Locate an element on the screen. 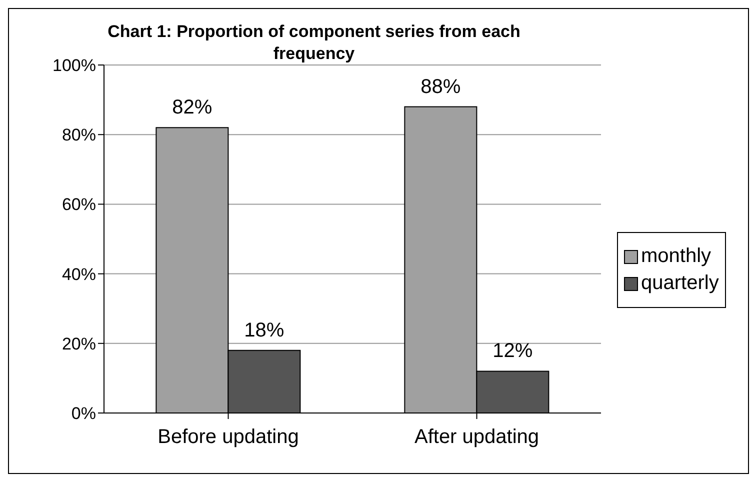 Image resolution: width=755 pixels, height=480 pixels. data-label: 88% is located at coordinates (440, 87).